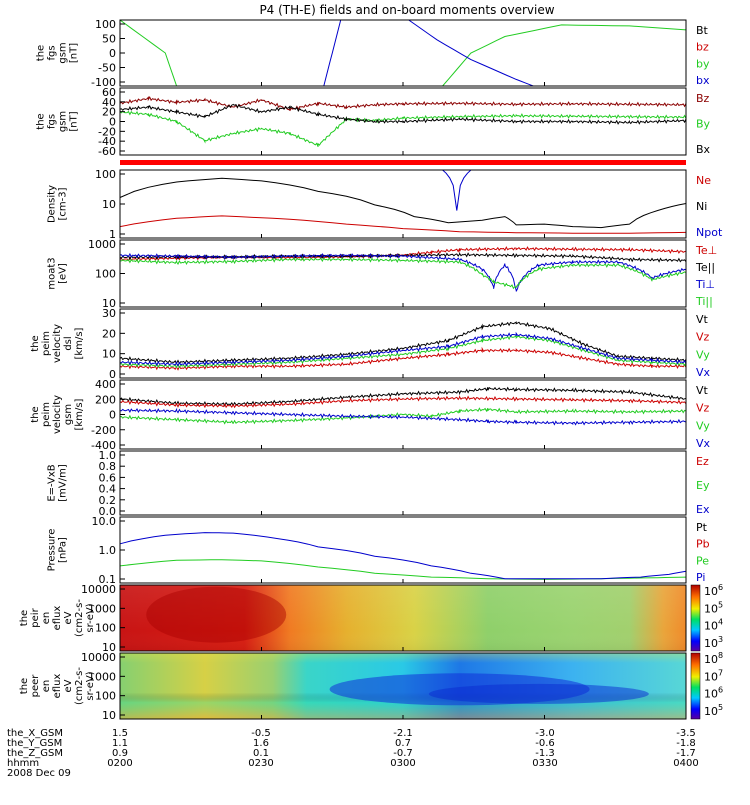 This screenshot has height=805, width=750. What do you see at coordinates (108, 489) in the screenshot?
I see `y-tick-label: 0.4` at bounding box center [108, 489].